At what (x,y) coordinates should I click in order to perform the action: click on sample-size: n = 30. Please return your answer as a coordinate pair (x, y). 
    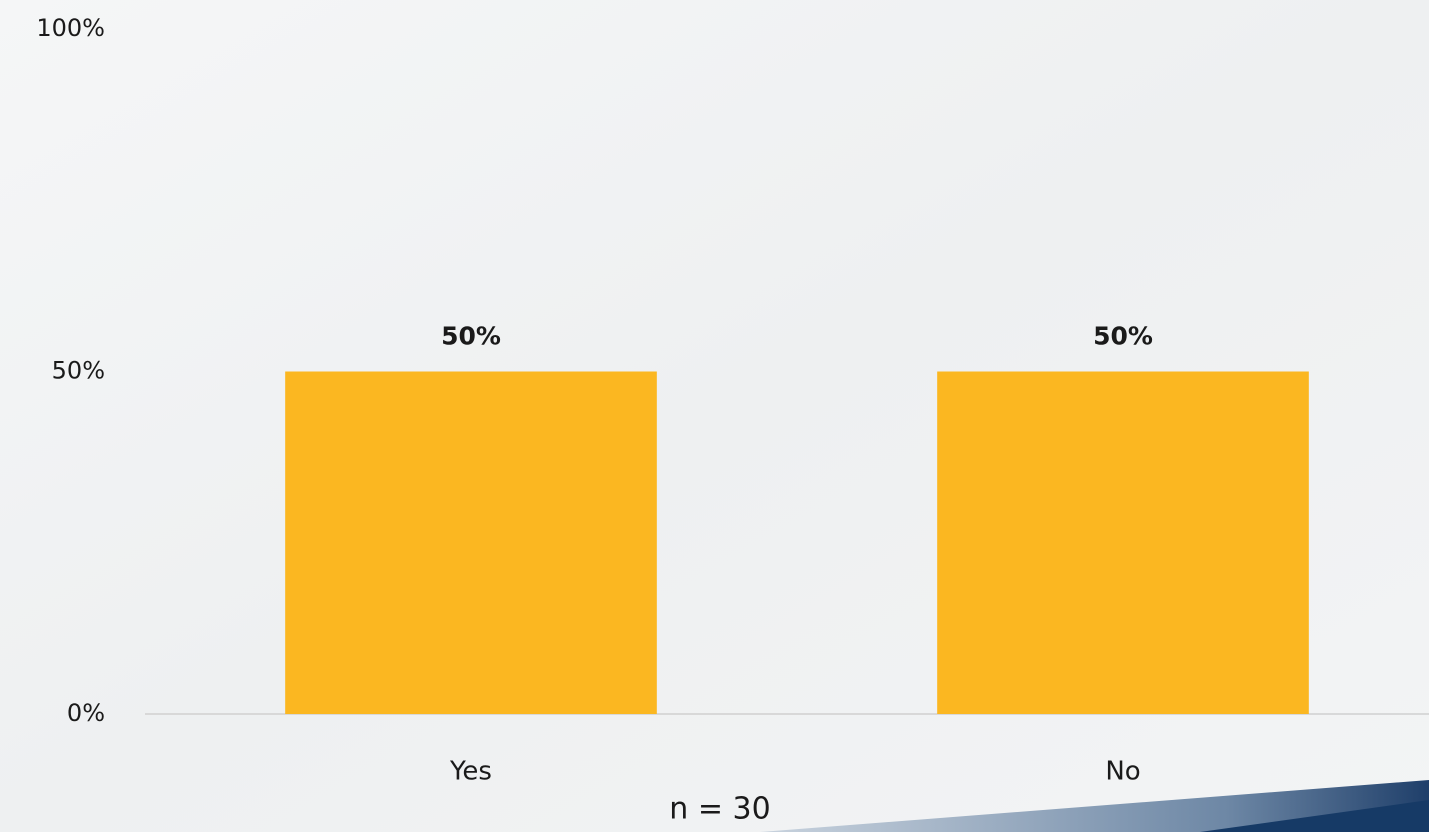
    Looking at the image, I should click on (719, 809).